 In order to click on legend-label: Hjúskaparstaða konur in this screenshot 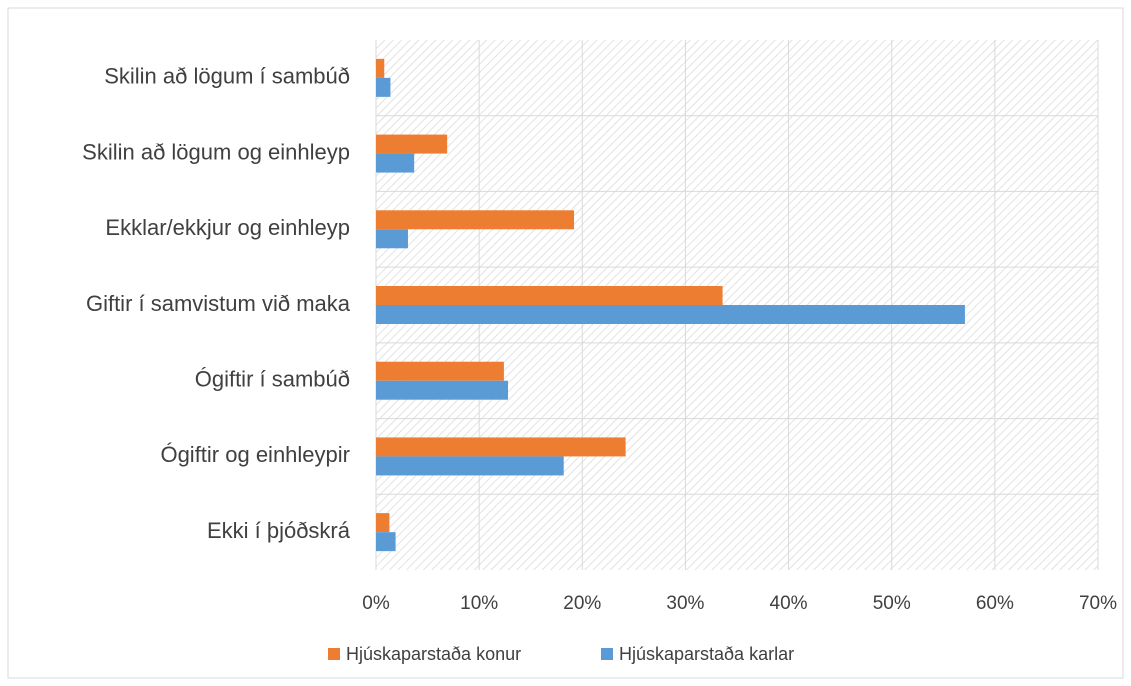, I will do `click(433, 654)`.